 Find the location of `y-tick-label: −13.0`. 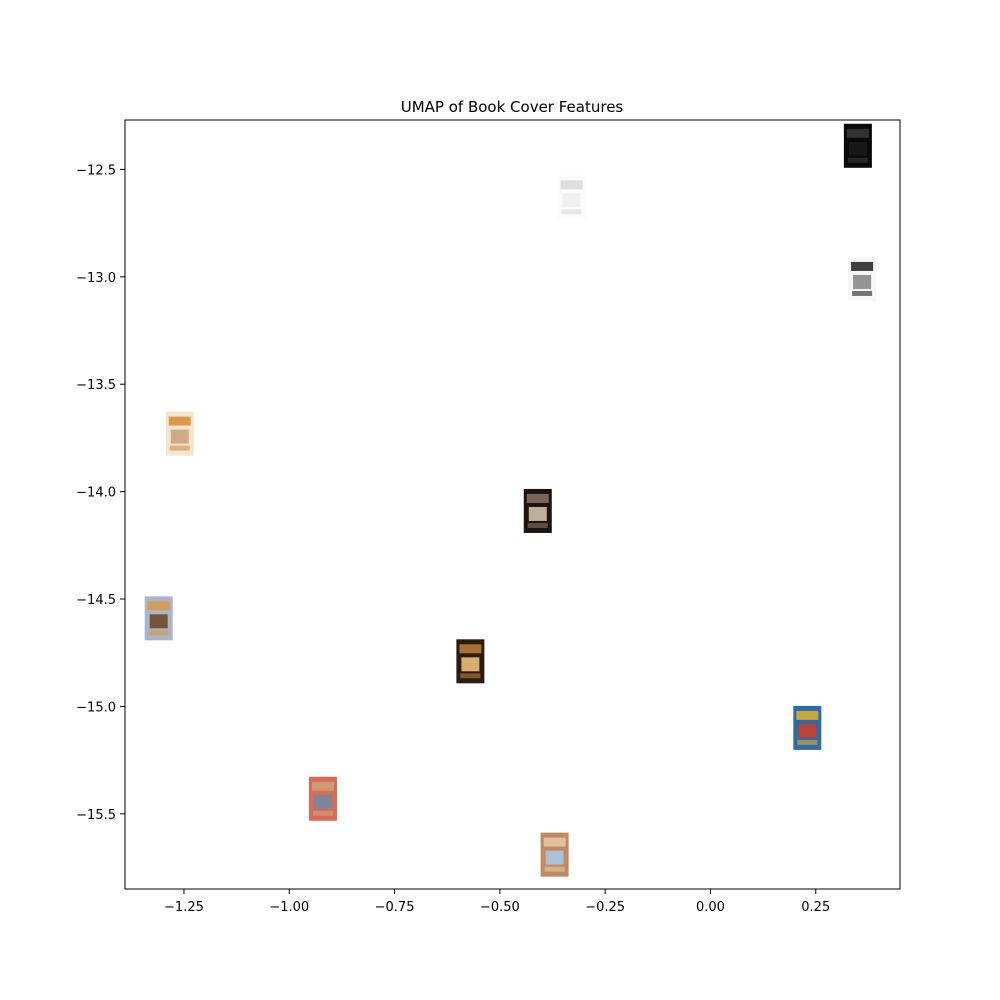

y-tick-label: −13.0 is located at coordinates (96, 278).